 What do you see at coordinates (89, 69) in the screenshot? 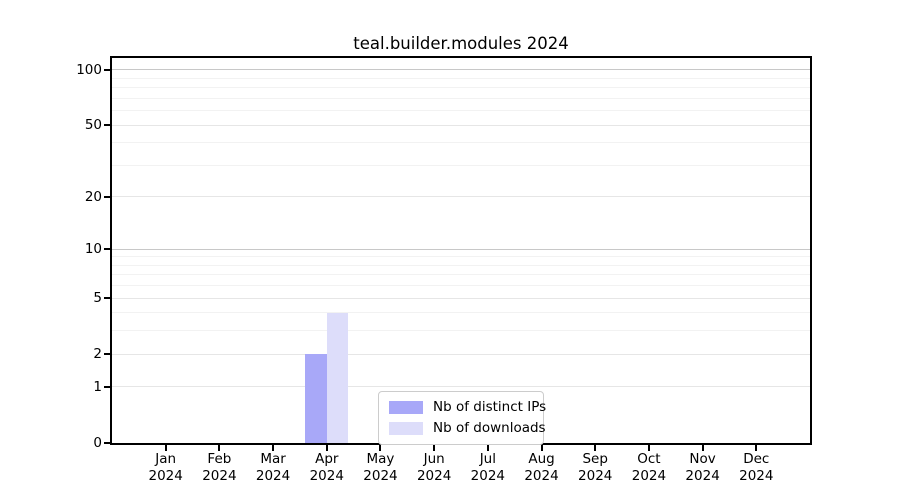
I see `y-tick-label: 100` at bounding box center [89, 69].